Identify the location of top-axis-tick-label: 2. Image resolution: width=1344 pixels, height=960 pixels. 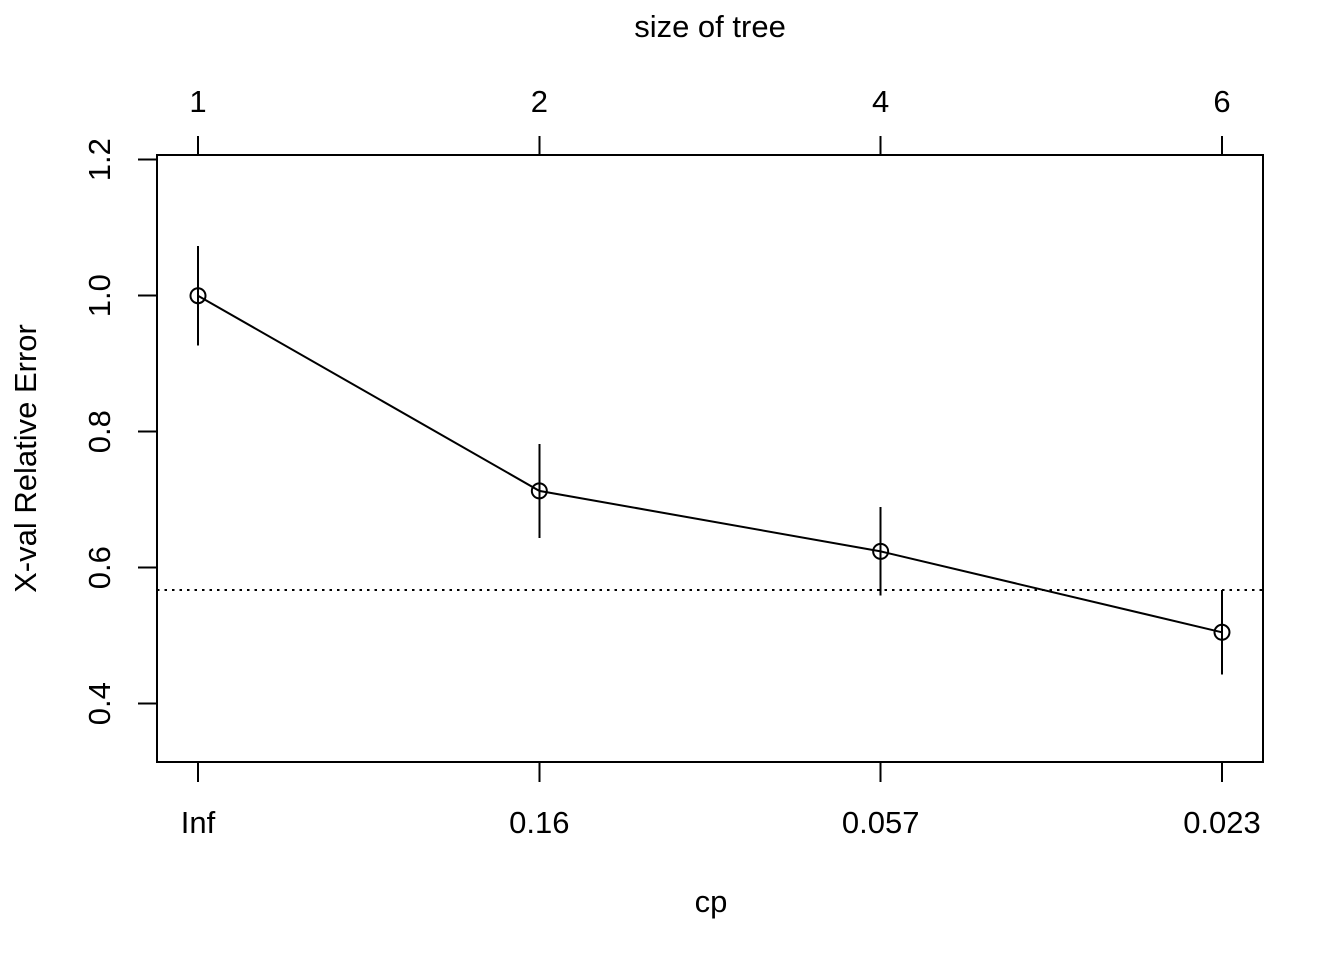
(539, 101).